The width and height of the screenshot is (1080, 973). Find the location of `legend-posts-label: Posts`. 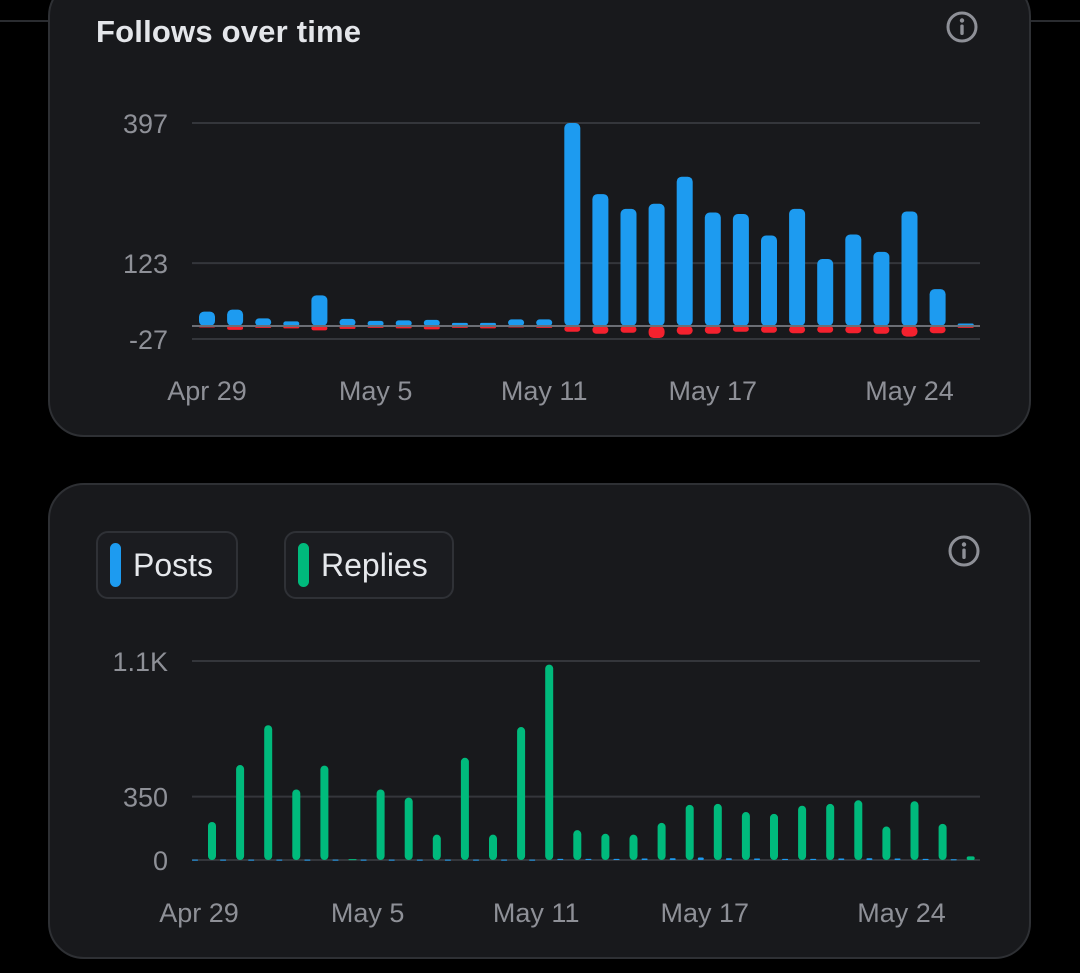

legend-posts-label: Posts is located at coordinates (173, 564).